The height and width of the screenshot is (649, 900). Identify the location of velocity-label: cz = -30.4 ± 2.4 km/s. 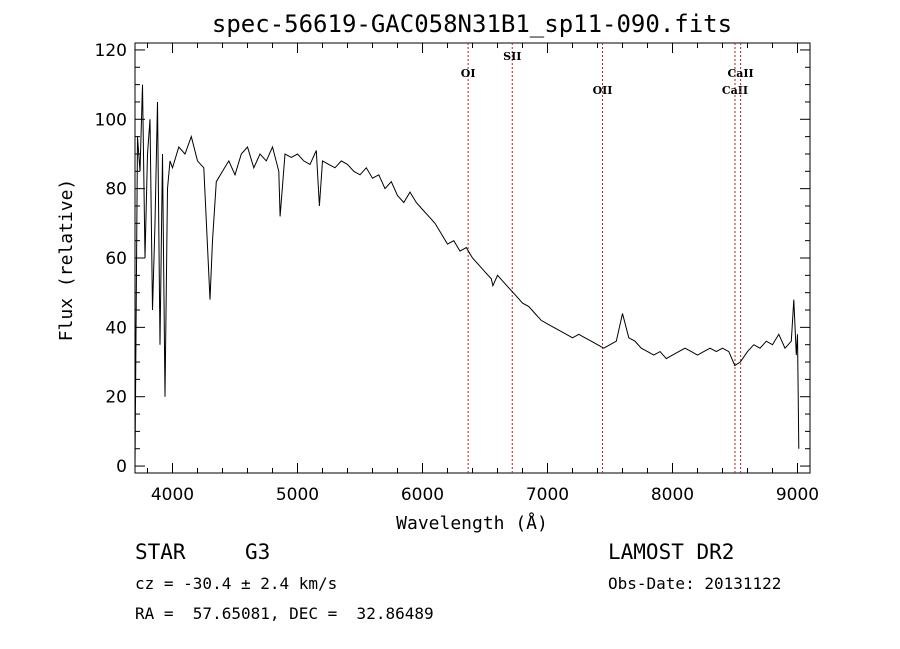
(236, 583).